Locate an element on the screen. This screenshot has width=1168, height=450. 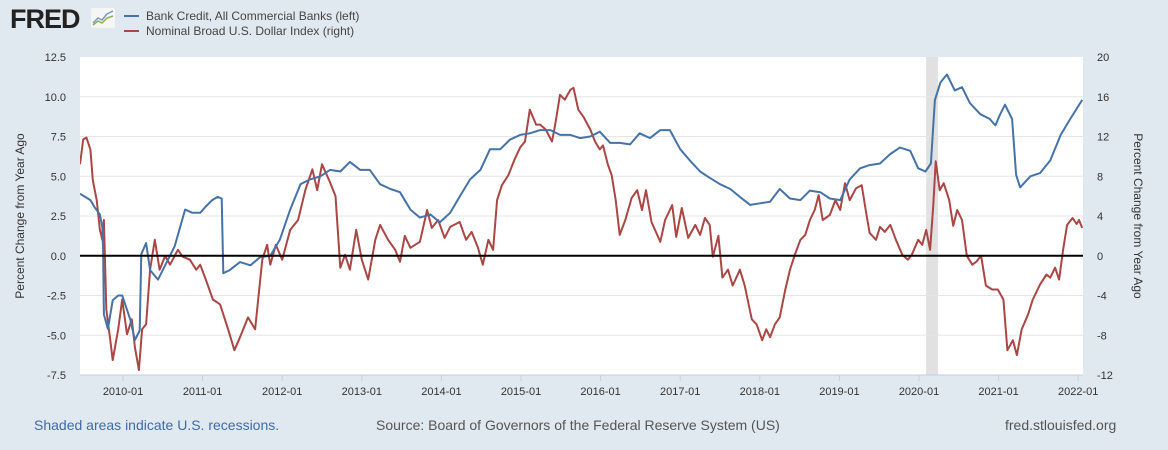
legend-item-bank-credit: Bank Credit, All Commercial Banks (left) is located at coordinates (241, 16).